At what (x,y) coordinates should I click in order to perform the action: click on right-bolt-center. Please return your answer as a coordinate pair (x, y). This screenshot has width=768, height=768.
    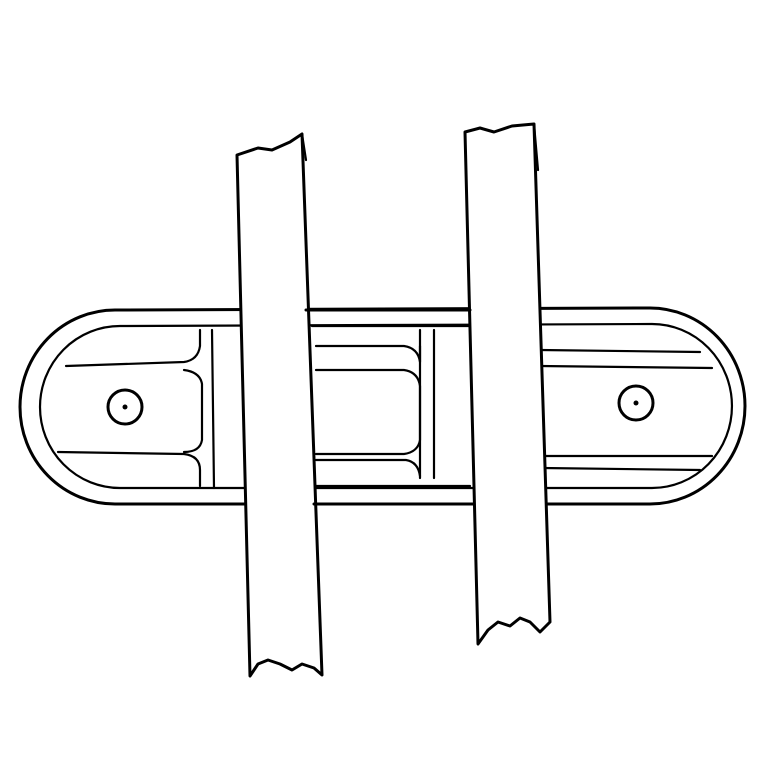
    Looking at the image, I should click on (636, 403).